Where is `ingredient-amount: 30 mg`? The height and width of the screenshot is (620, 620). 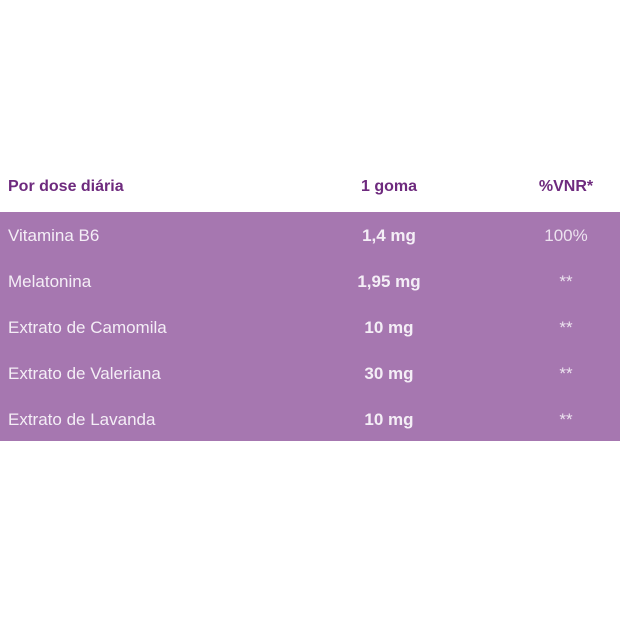
ingredient-amount: 30 mg is located at coordinates (389, 373).